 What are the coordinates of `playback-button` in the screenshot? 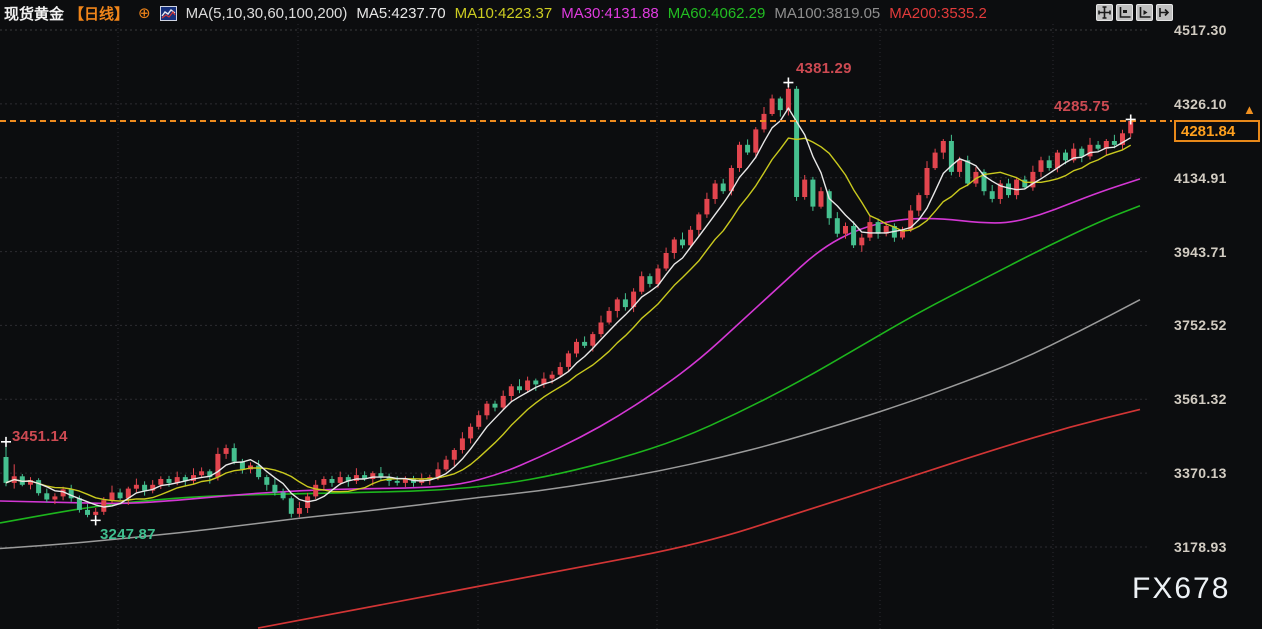 It's located at (1144, 12).